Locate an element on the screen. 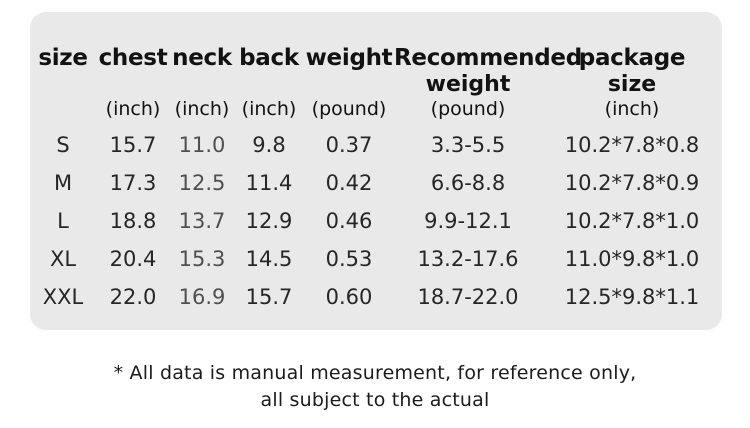 The width and height of the screenshot is (750, 428). cell-chest: 17.3 is located at coordinates (133, 183).